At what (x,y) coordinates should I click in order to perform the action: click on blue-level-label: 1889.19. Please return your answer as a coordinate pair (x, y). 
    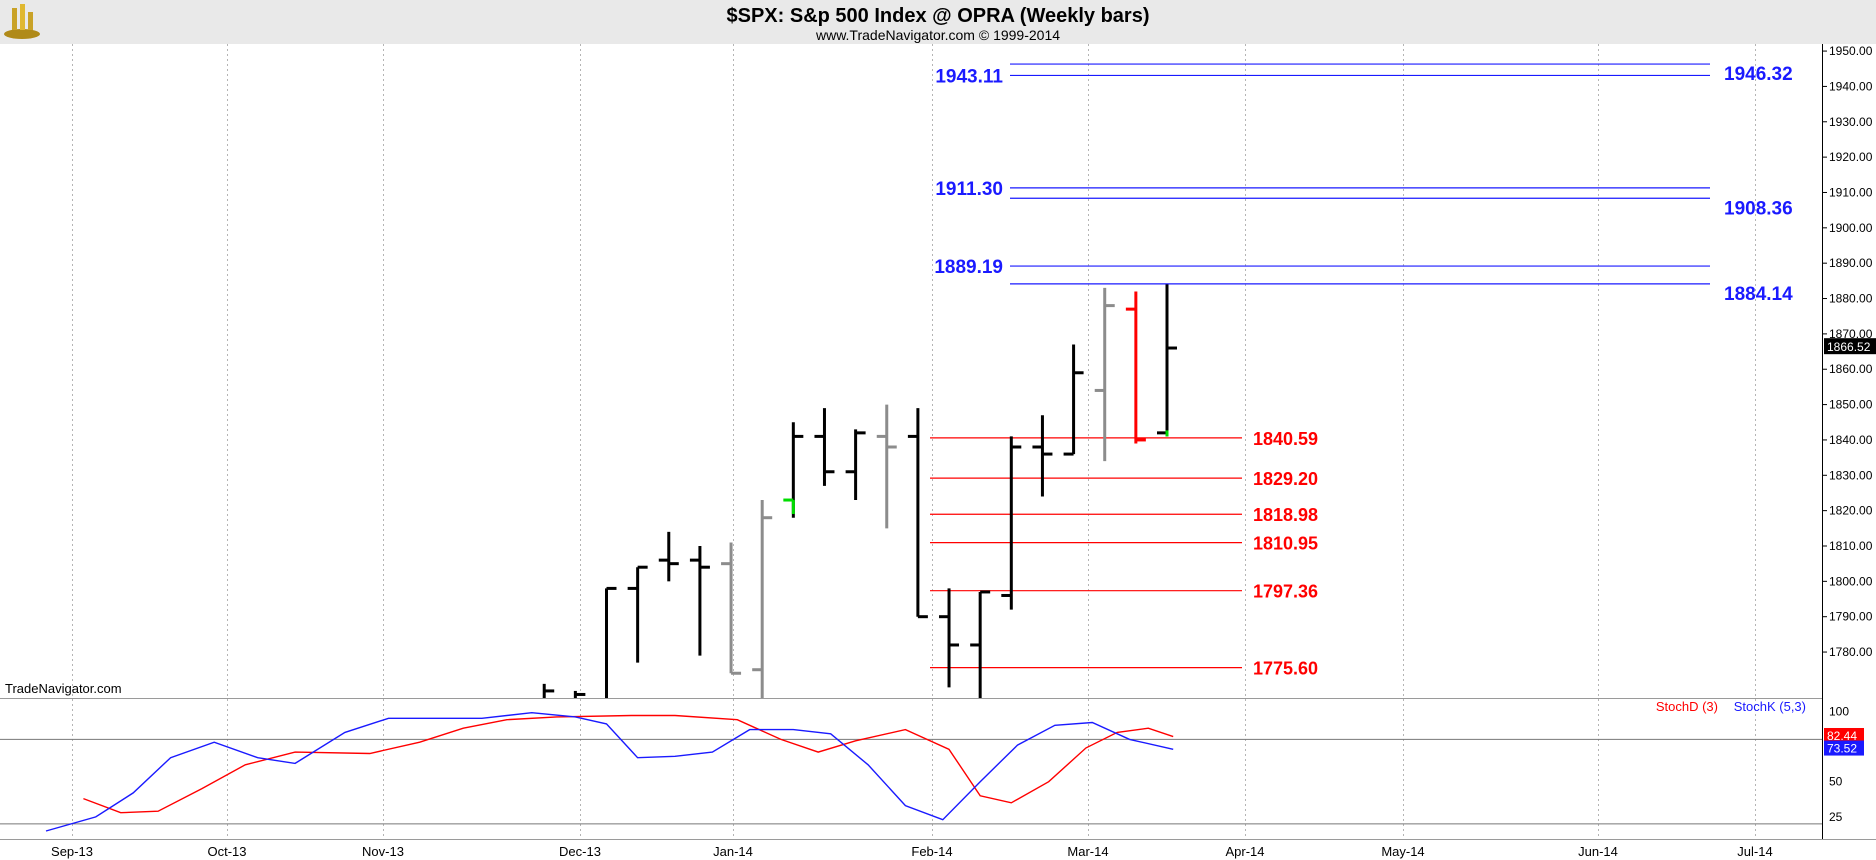
    Looking at the image, I should click on (968, 267).